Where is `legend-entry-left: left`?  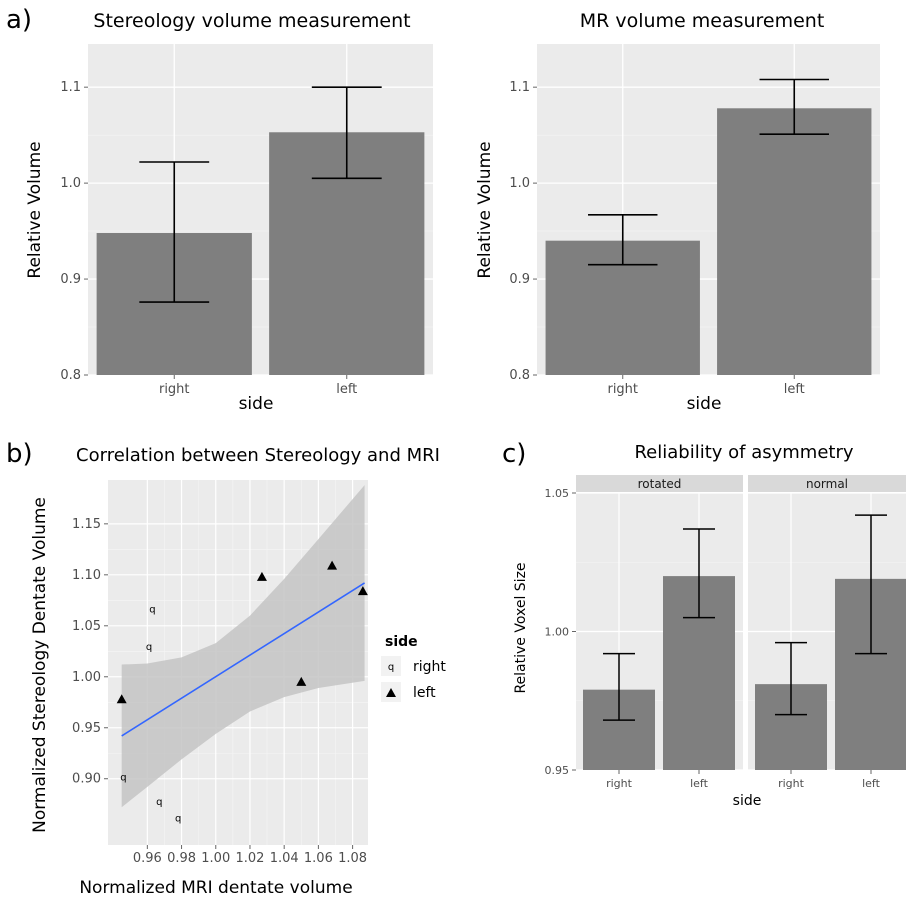
legend-entry-left: left is located at coordinates (424, 693).